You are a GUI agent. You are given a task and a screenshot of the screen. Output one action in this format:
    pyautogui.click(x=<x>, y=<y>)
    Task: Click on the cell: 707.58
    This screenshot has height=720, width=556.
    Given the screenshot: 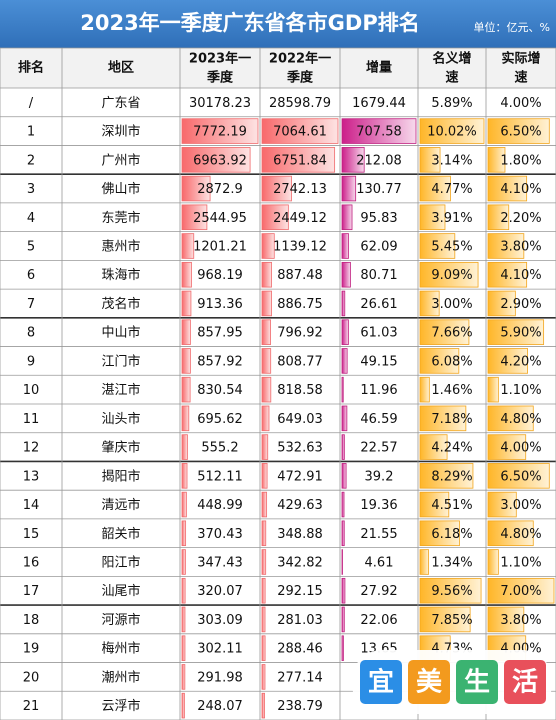 What is the action you would take?
    pyautogui.click(x=379, y=132)
    